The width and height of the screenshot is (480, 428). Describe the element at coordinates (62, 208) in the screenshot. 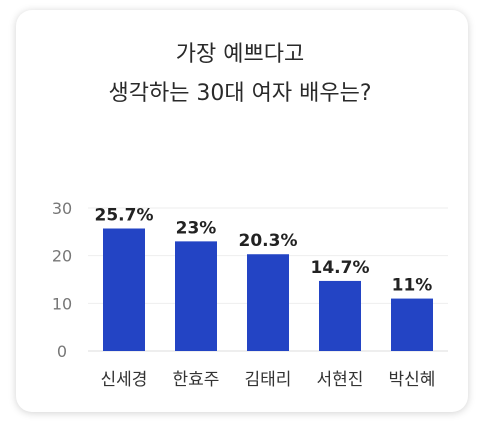

I see `y-tick-label: 30` at that location.